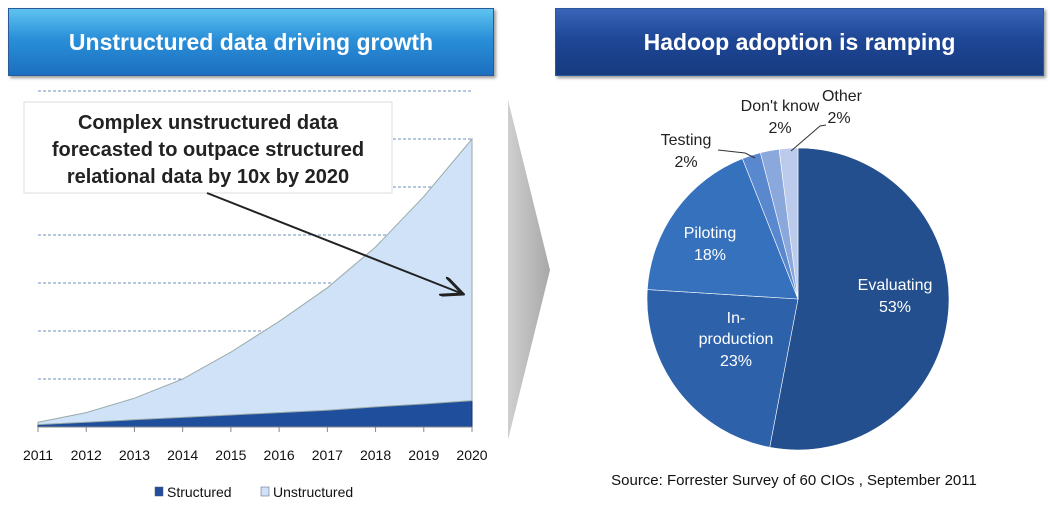 Image resolution: width=1050 pixels, height=512 pixels. What do you see at coordinates (208, 123) in the screenshot?
I see `annotation-text: Complex unstructured data` at bounding box center [208, 123].